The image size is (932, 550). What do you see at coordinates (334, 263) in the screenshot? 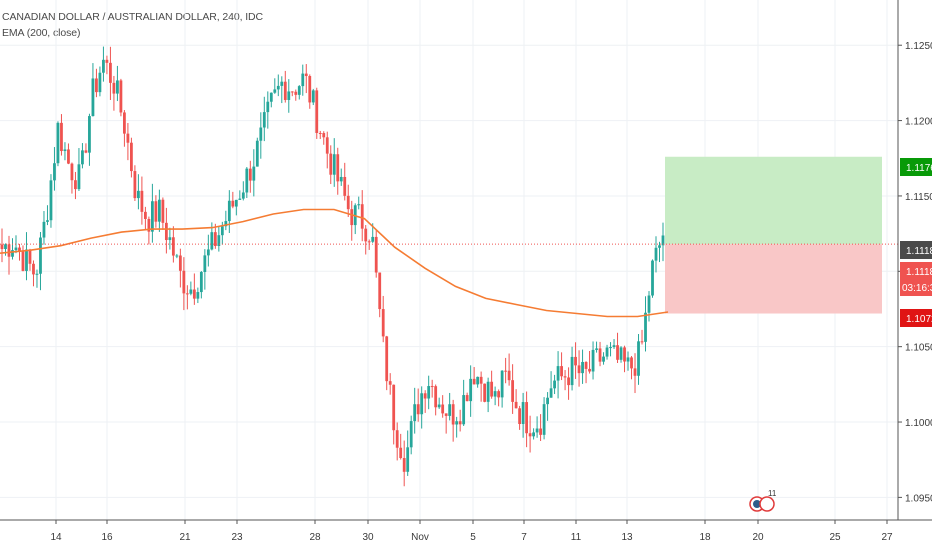
I see `ema-line` at bounding box center [334, 263].